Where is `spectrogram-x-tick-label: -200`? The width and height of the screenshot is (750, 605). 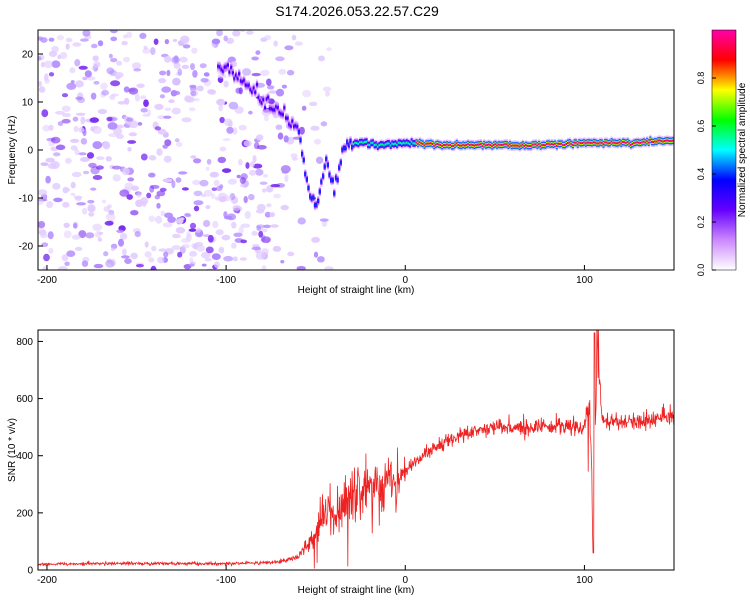 spectrogram-x-tick-label: -200 is located at coordinates (47, 280).